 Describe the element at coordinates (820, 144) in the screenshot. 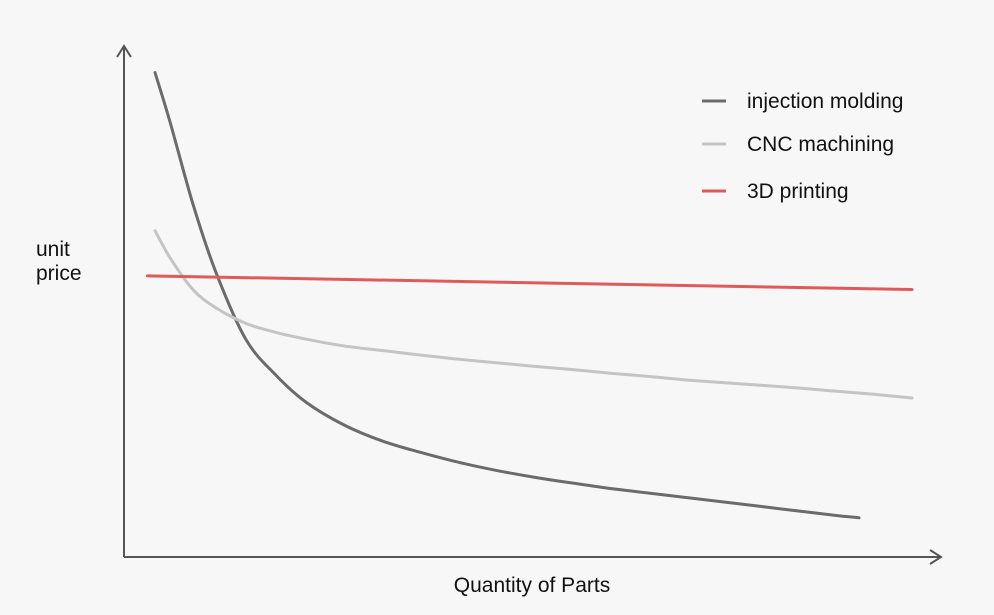

I see `legend-label-cnc-machining: CNC machining` at that location.